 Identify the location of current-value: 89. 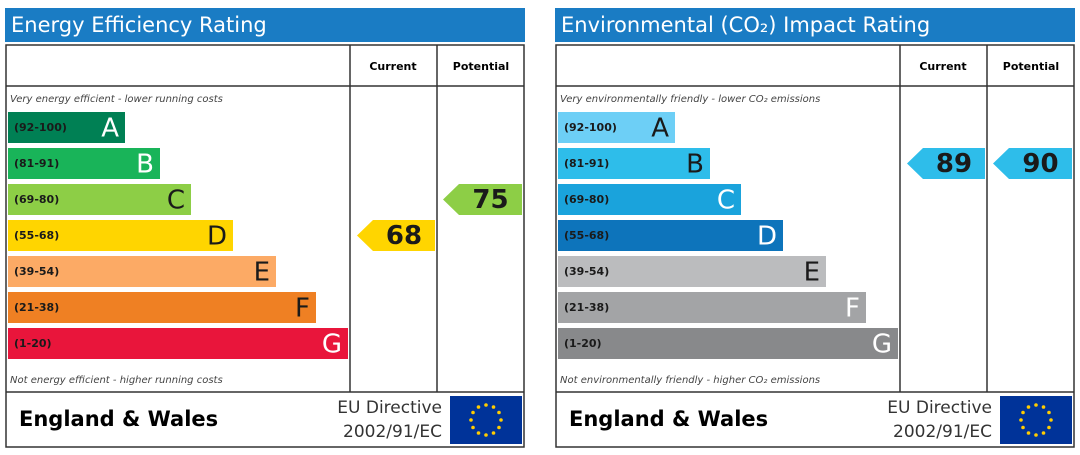
(954, 164).